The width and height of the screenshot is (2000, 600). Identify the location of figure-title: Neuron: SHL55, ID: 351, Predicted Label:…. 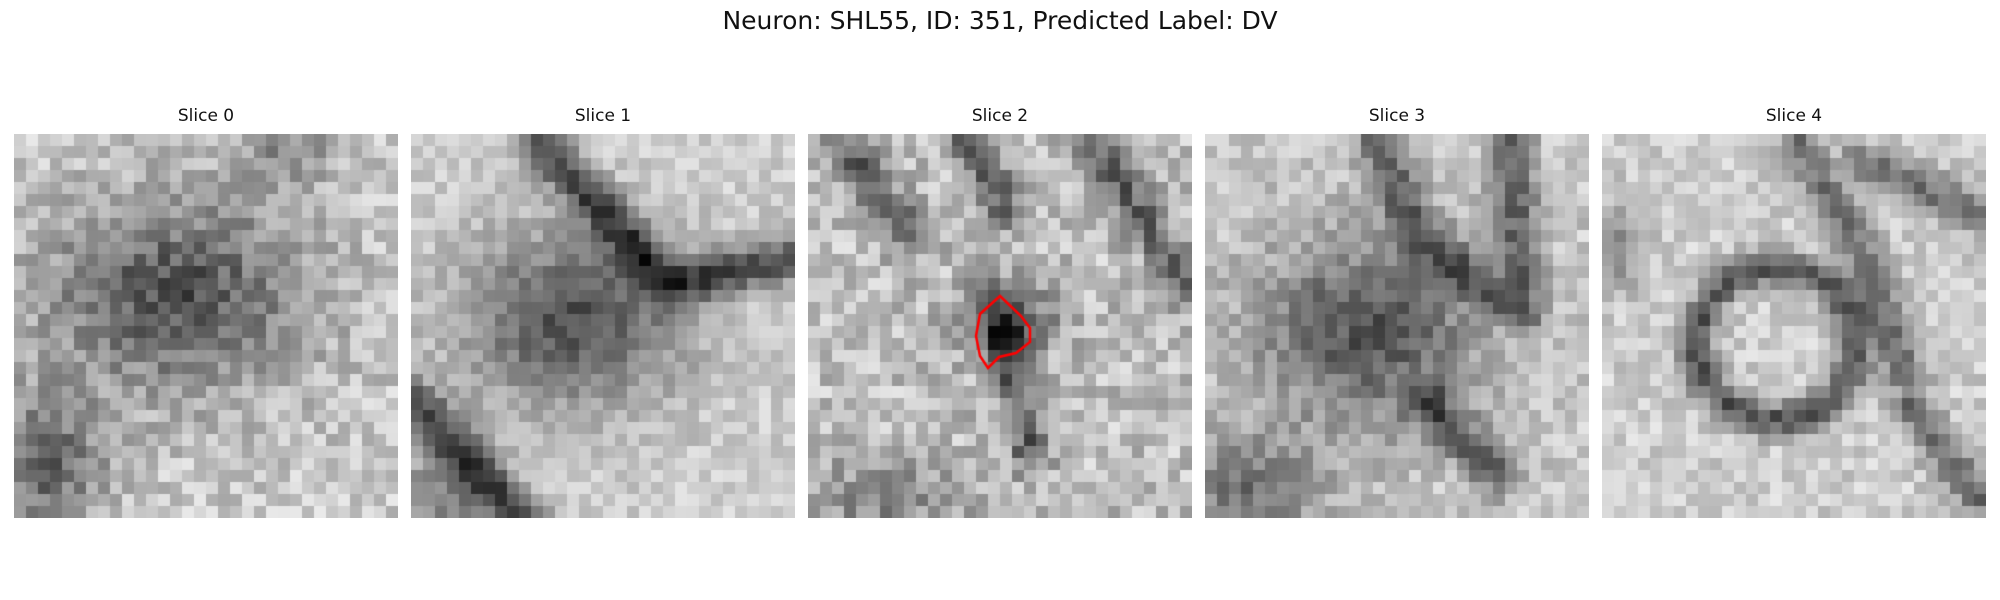
(1000, 20).